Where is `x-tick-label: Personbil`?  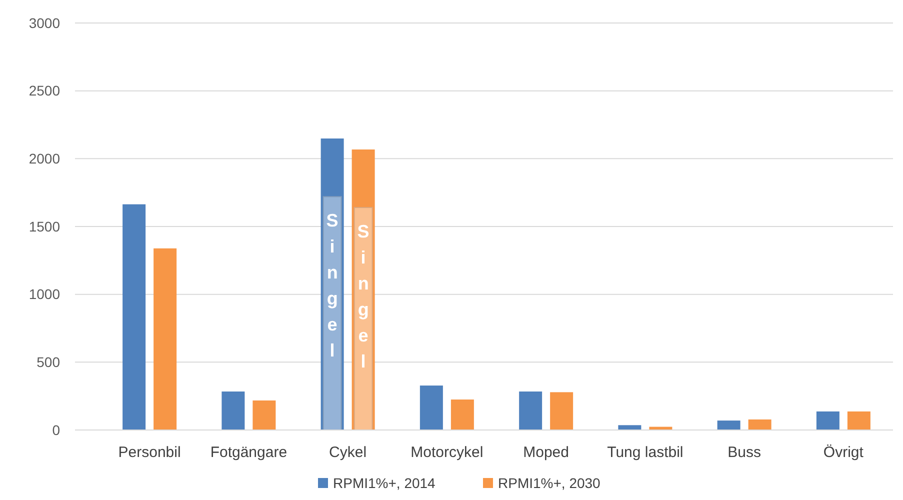 x-tick-label: Personbil is located at coordinates (149, 452).